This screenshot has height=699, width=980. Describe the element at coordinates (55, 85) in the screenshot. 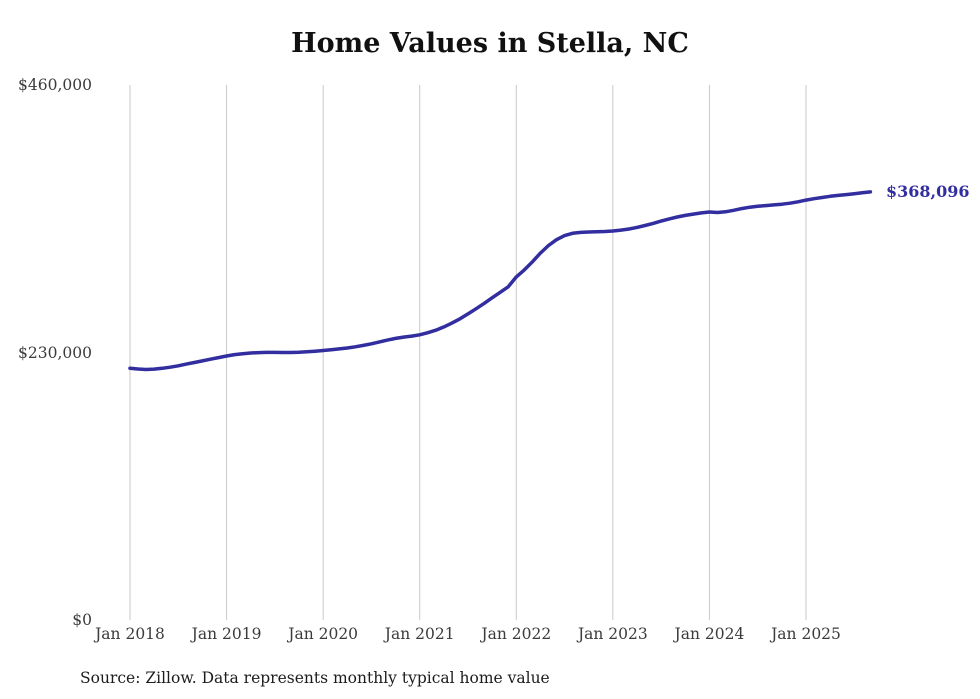

I see `y-tick-label: $460,000` at that location.